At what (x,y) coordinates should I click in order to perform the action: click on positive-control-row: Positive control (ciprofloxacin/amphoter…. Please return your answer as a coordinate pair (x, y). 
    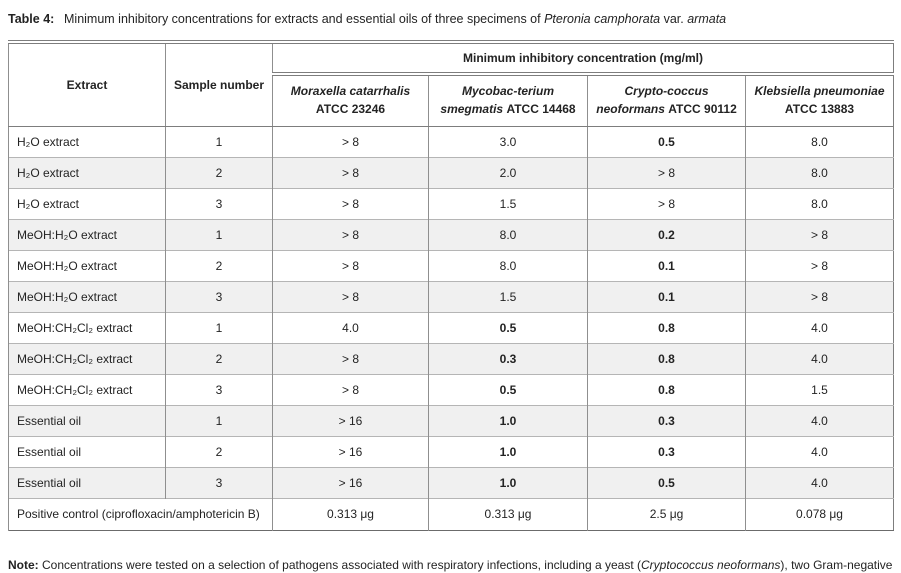
    Looking at the image, I should click on (451, 514).